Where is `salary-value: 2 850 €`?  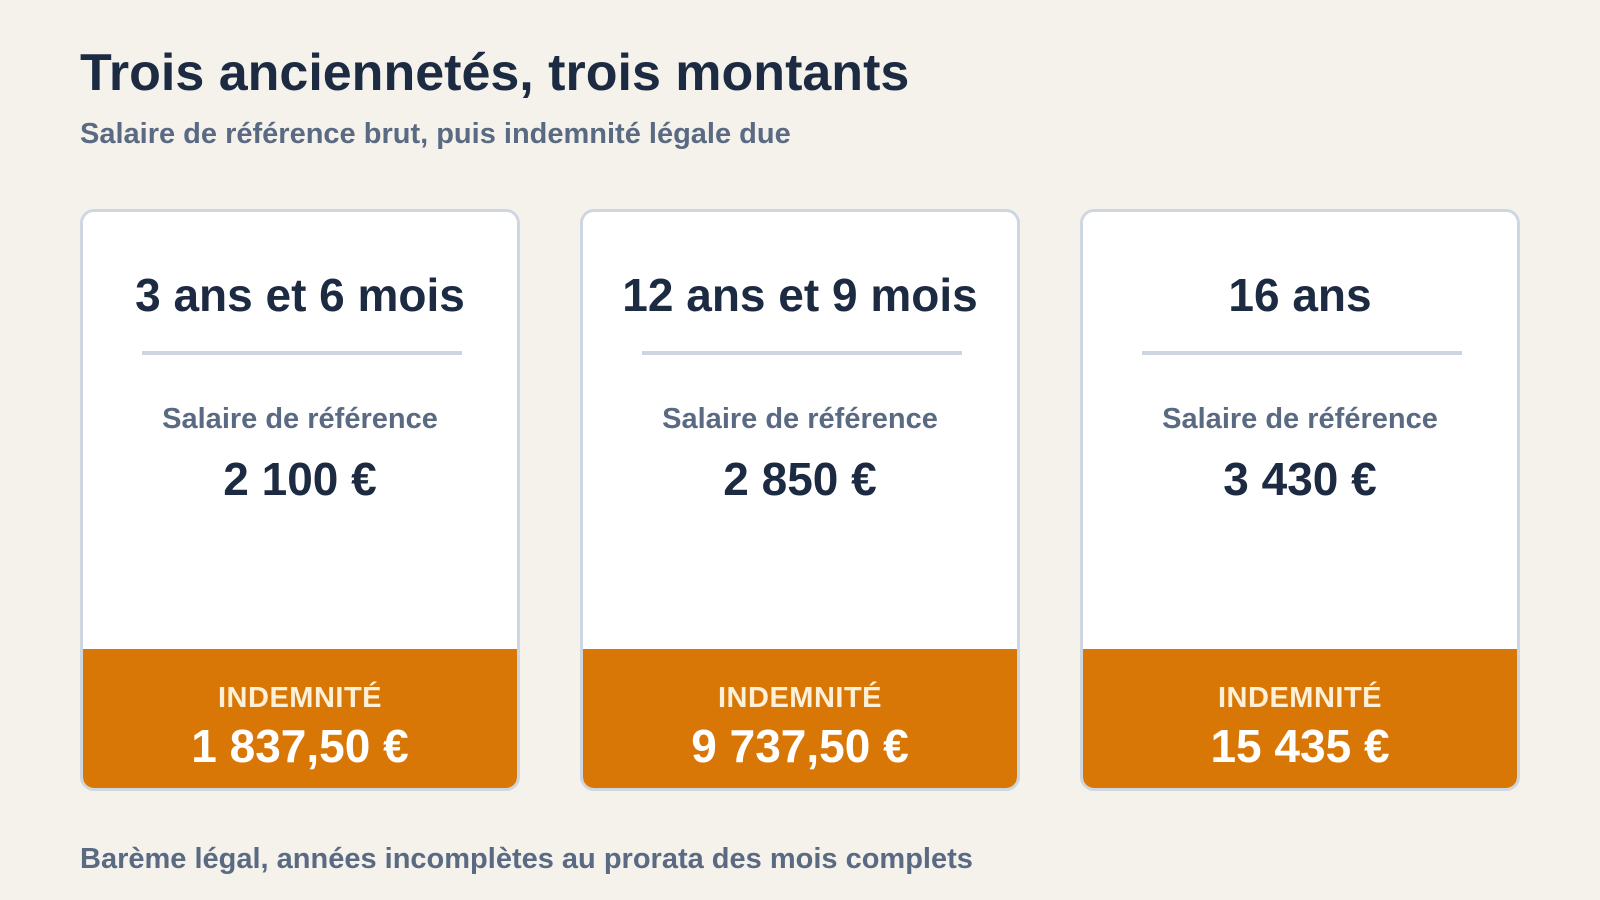 salary-value: 2 850 € is located at coordinates (800, 479).